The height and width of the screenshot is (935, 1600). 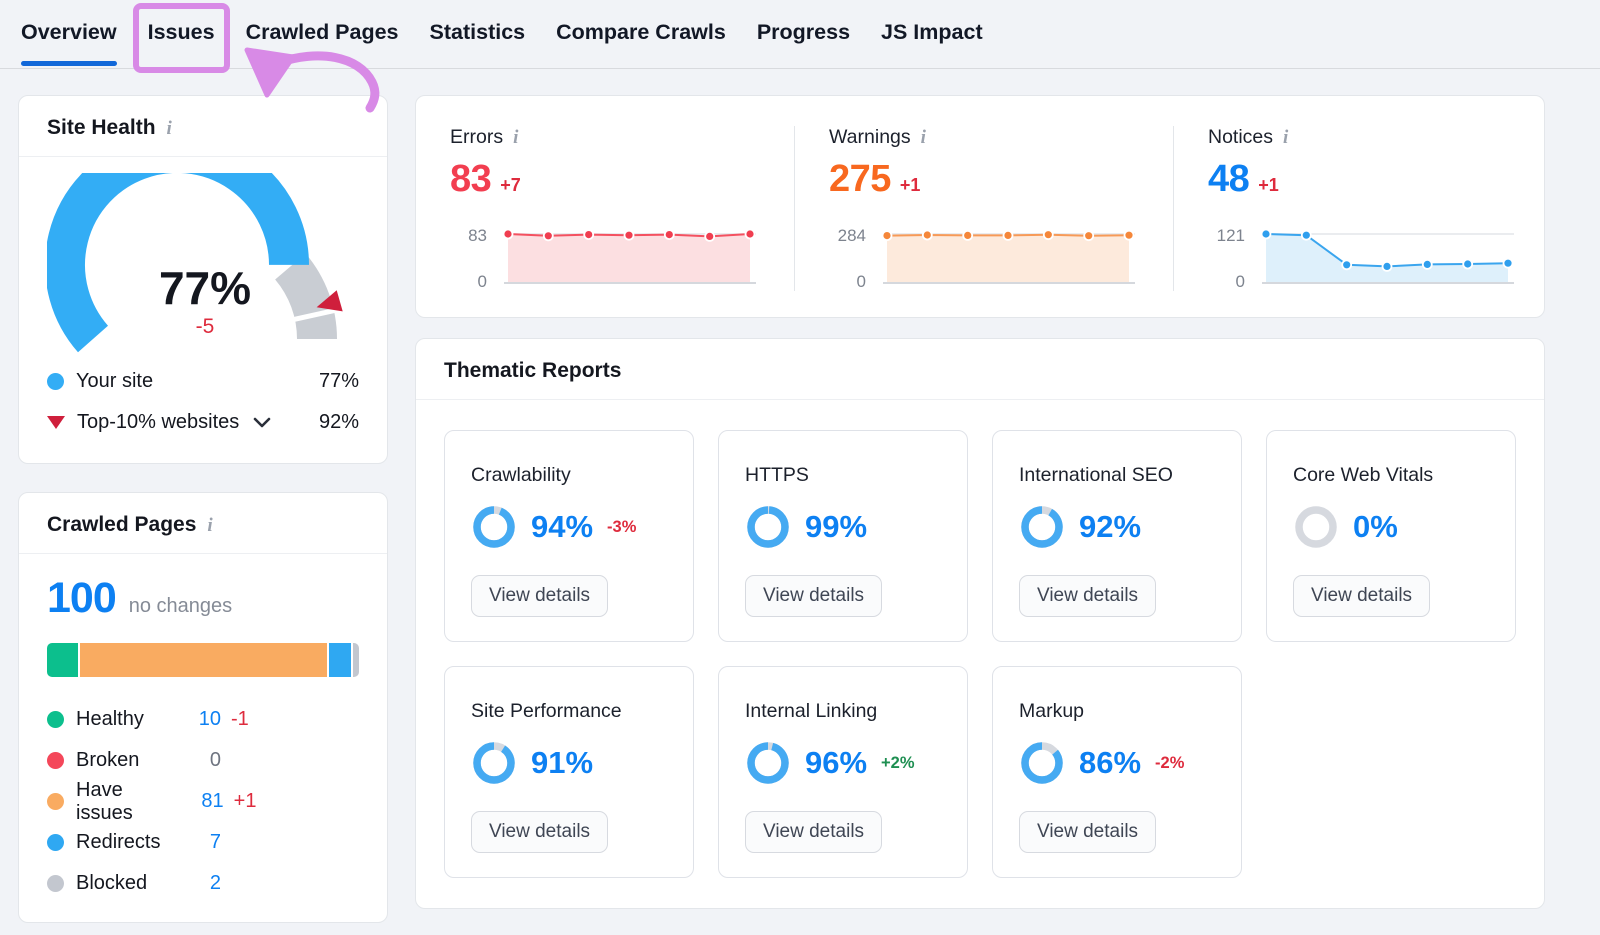 What do you see at coordinates (158, 422) in the screenshot?
I see `legend-label: Top-10% websites` at bounding box center [158, 422].